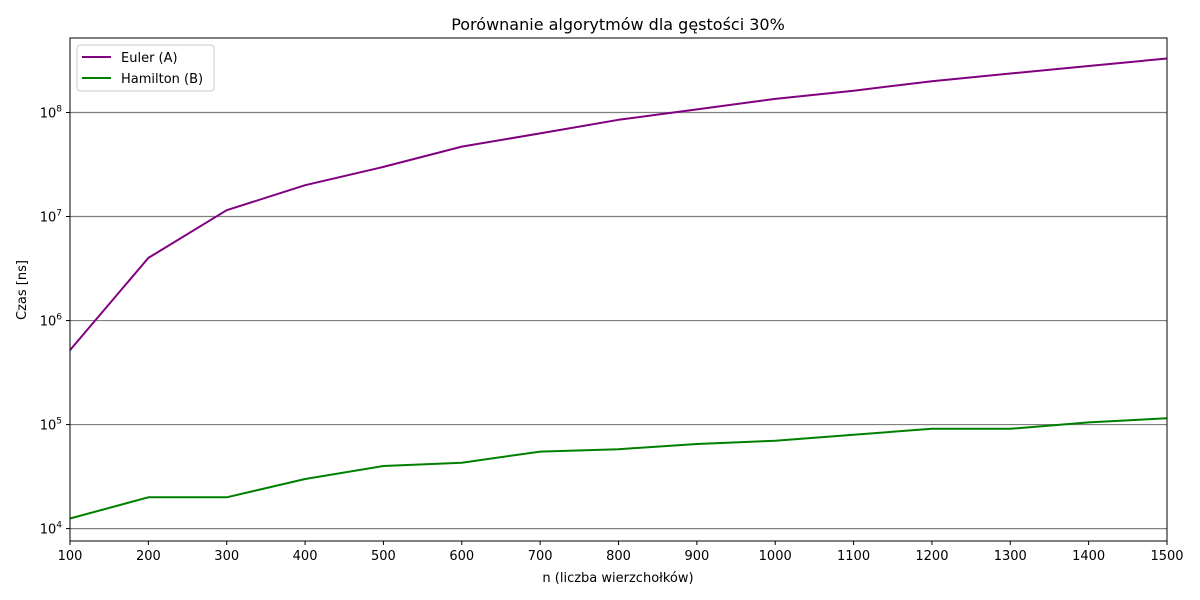 The image size is (1200, 600). Describe the element at coordinates (461, 556) in the screenshot. I see `x-tick-label: 600` at that location.